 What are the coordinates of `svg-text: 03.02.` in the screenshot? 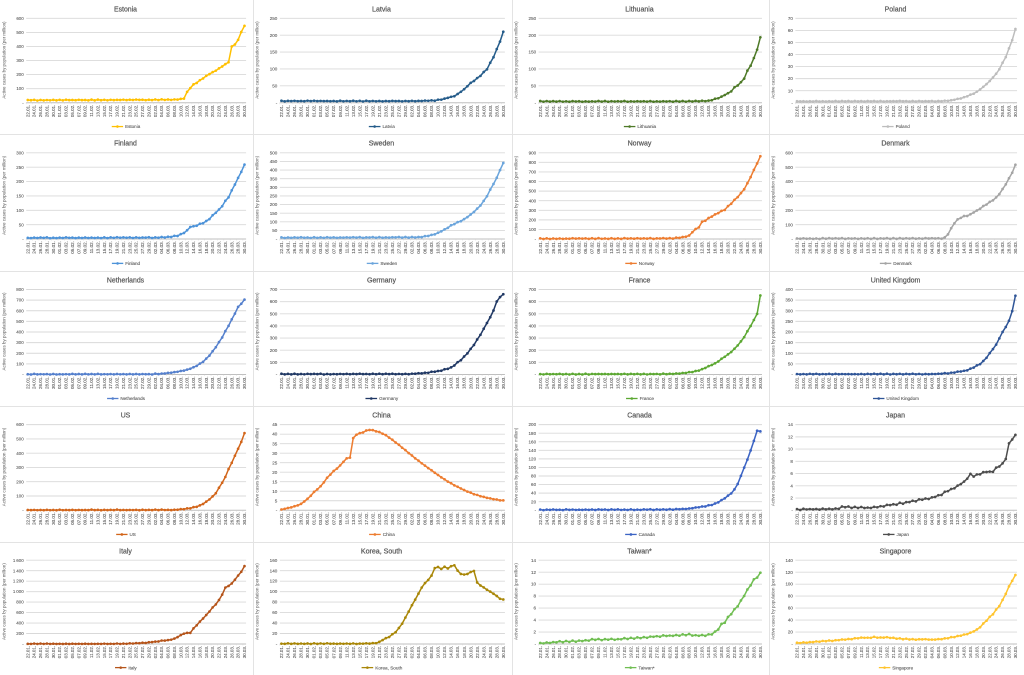 It's located at (579, 383).